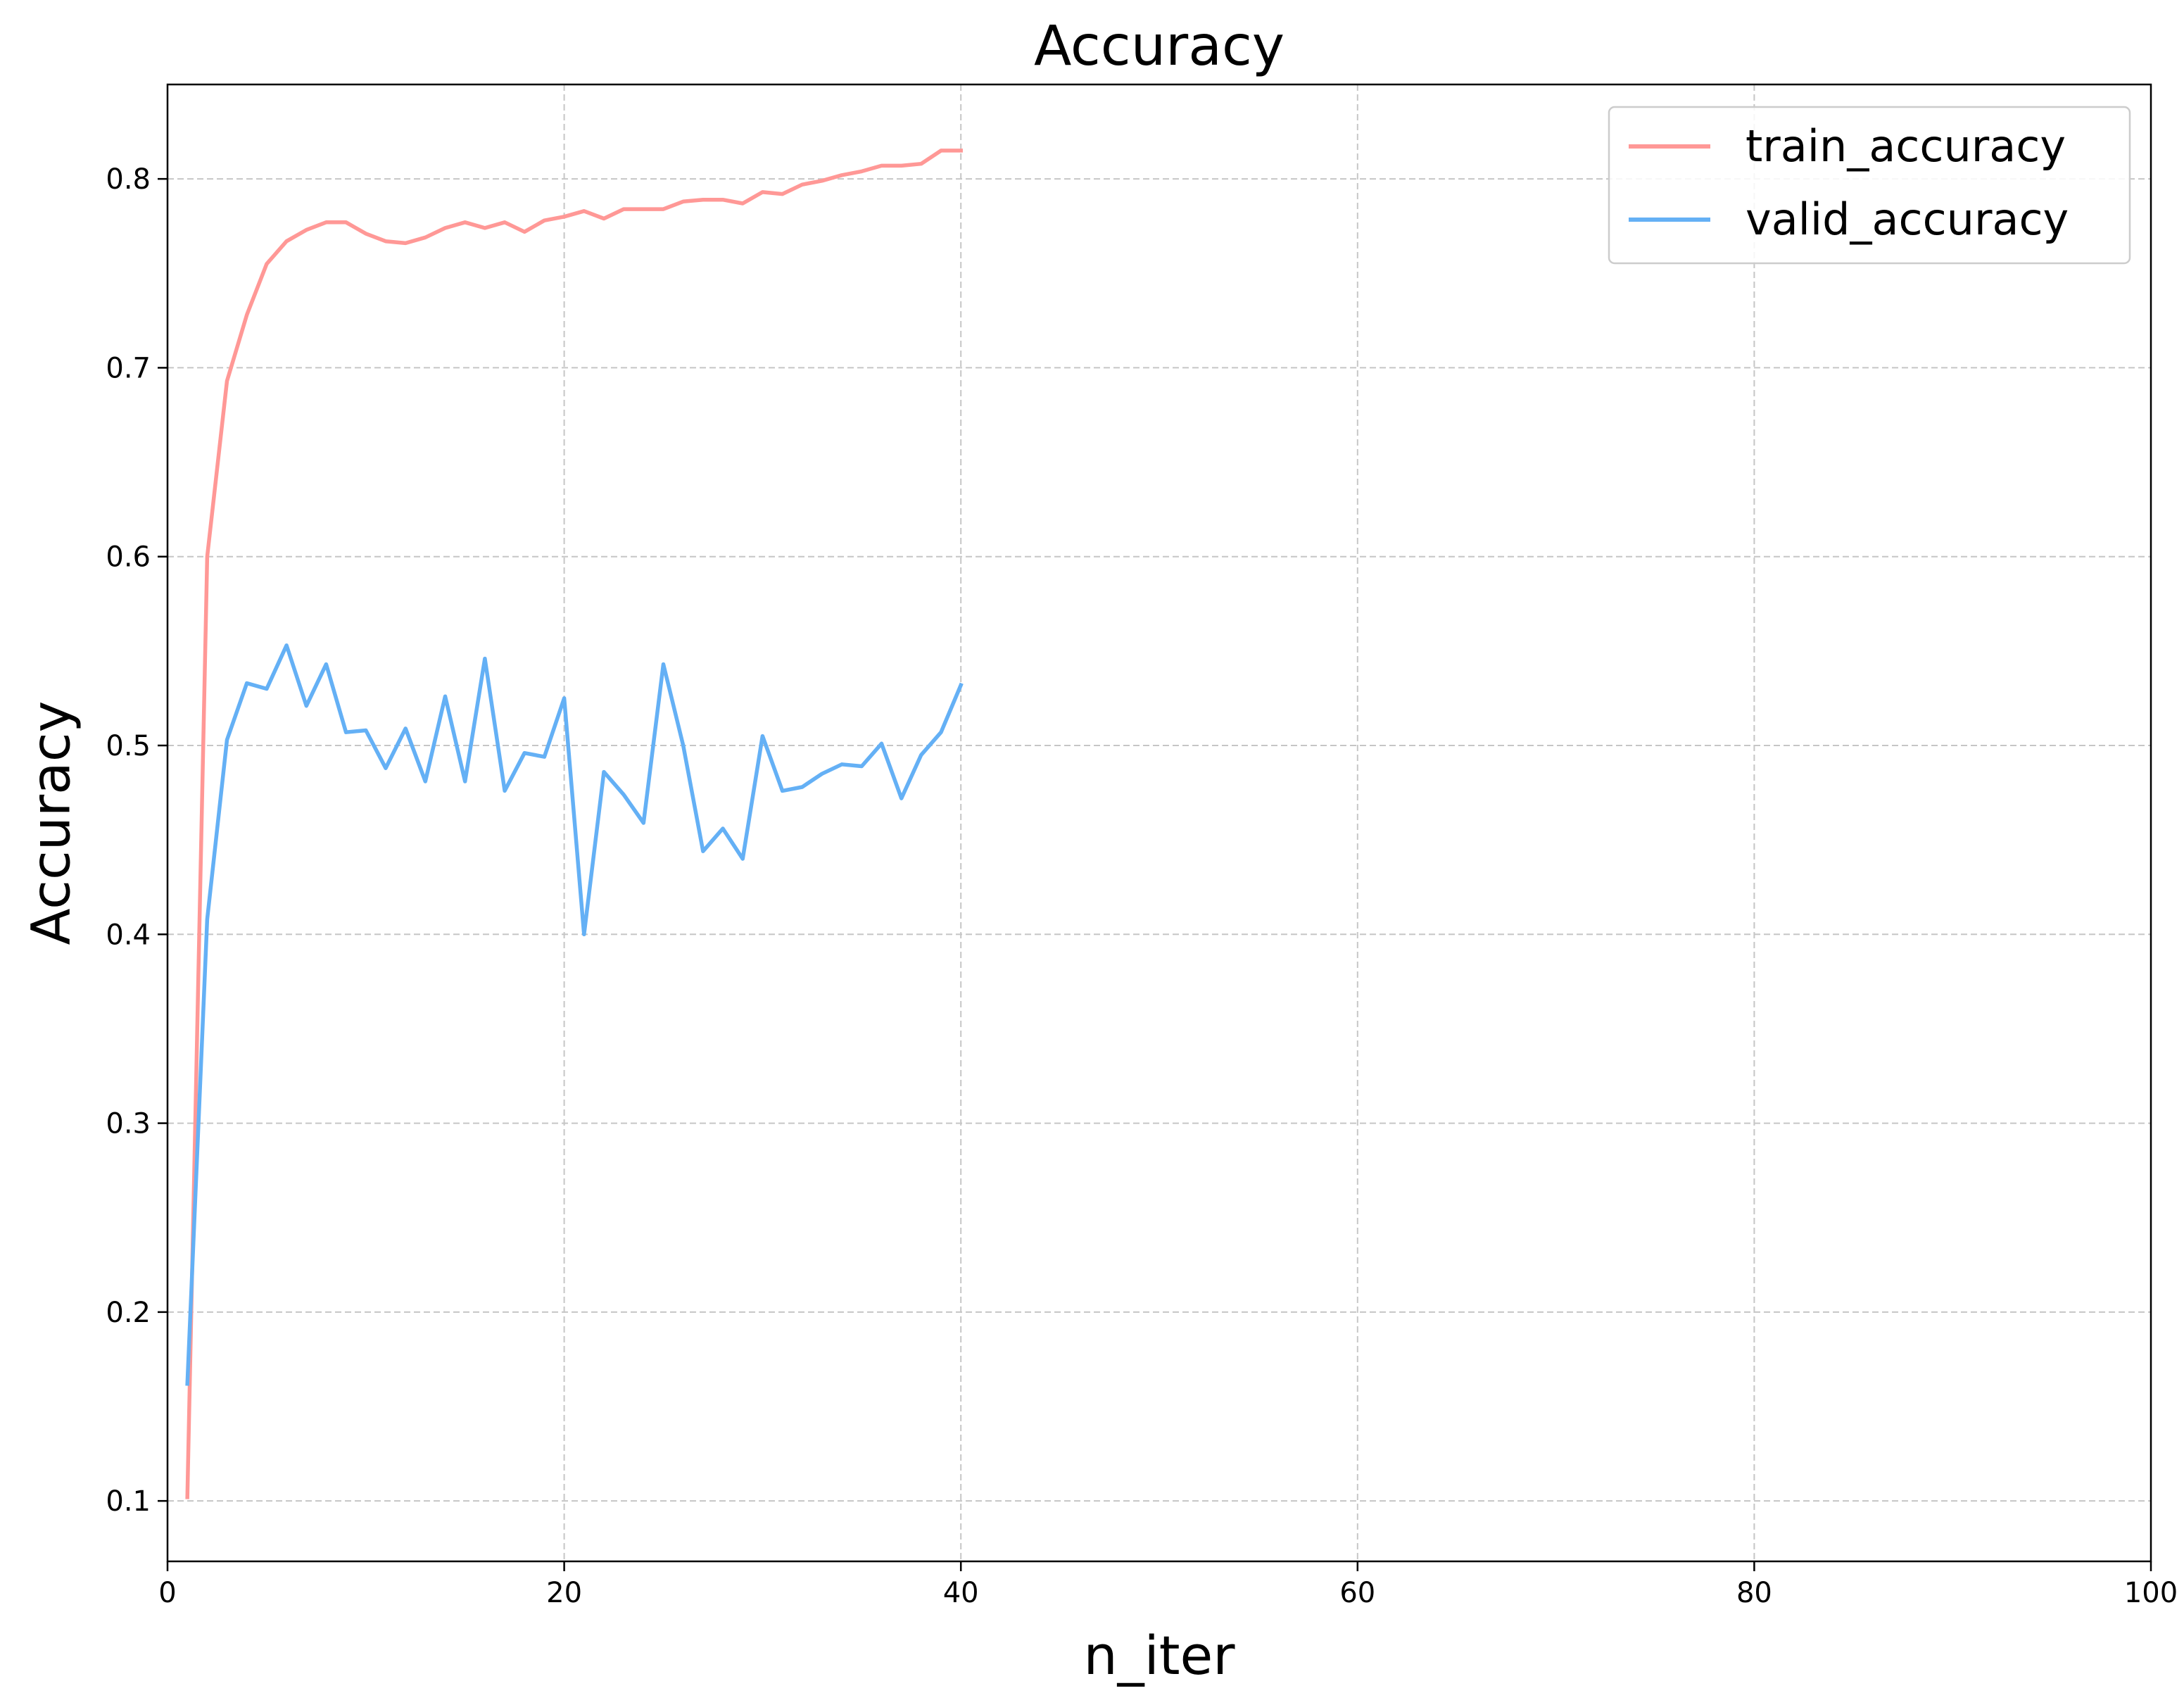 The image size is (2184, 1693). I want to click on x-tick-label: 80, so click(1754, 1593).